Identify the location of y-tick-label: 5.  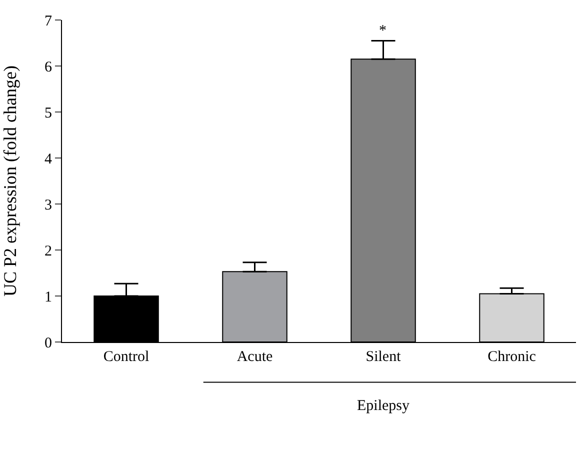
(48, 113).